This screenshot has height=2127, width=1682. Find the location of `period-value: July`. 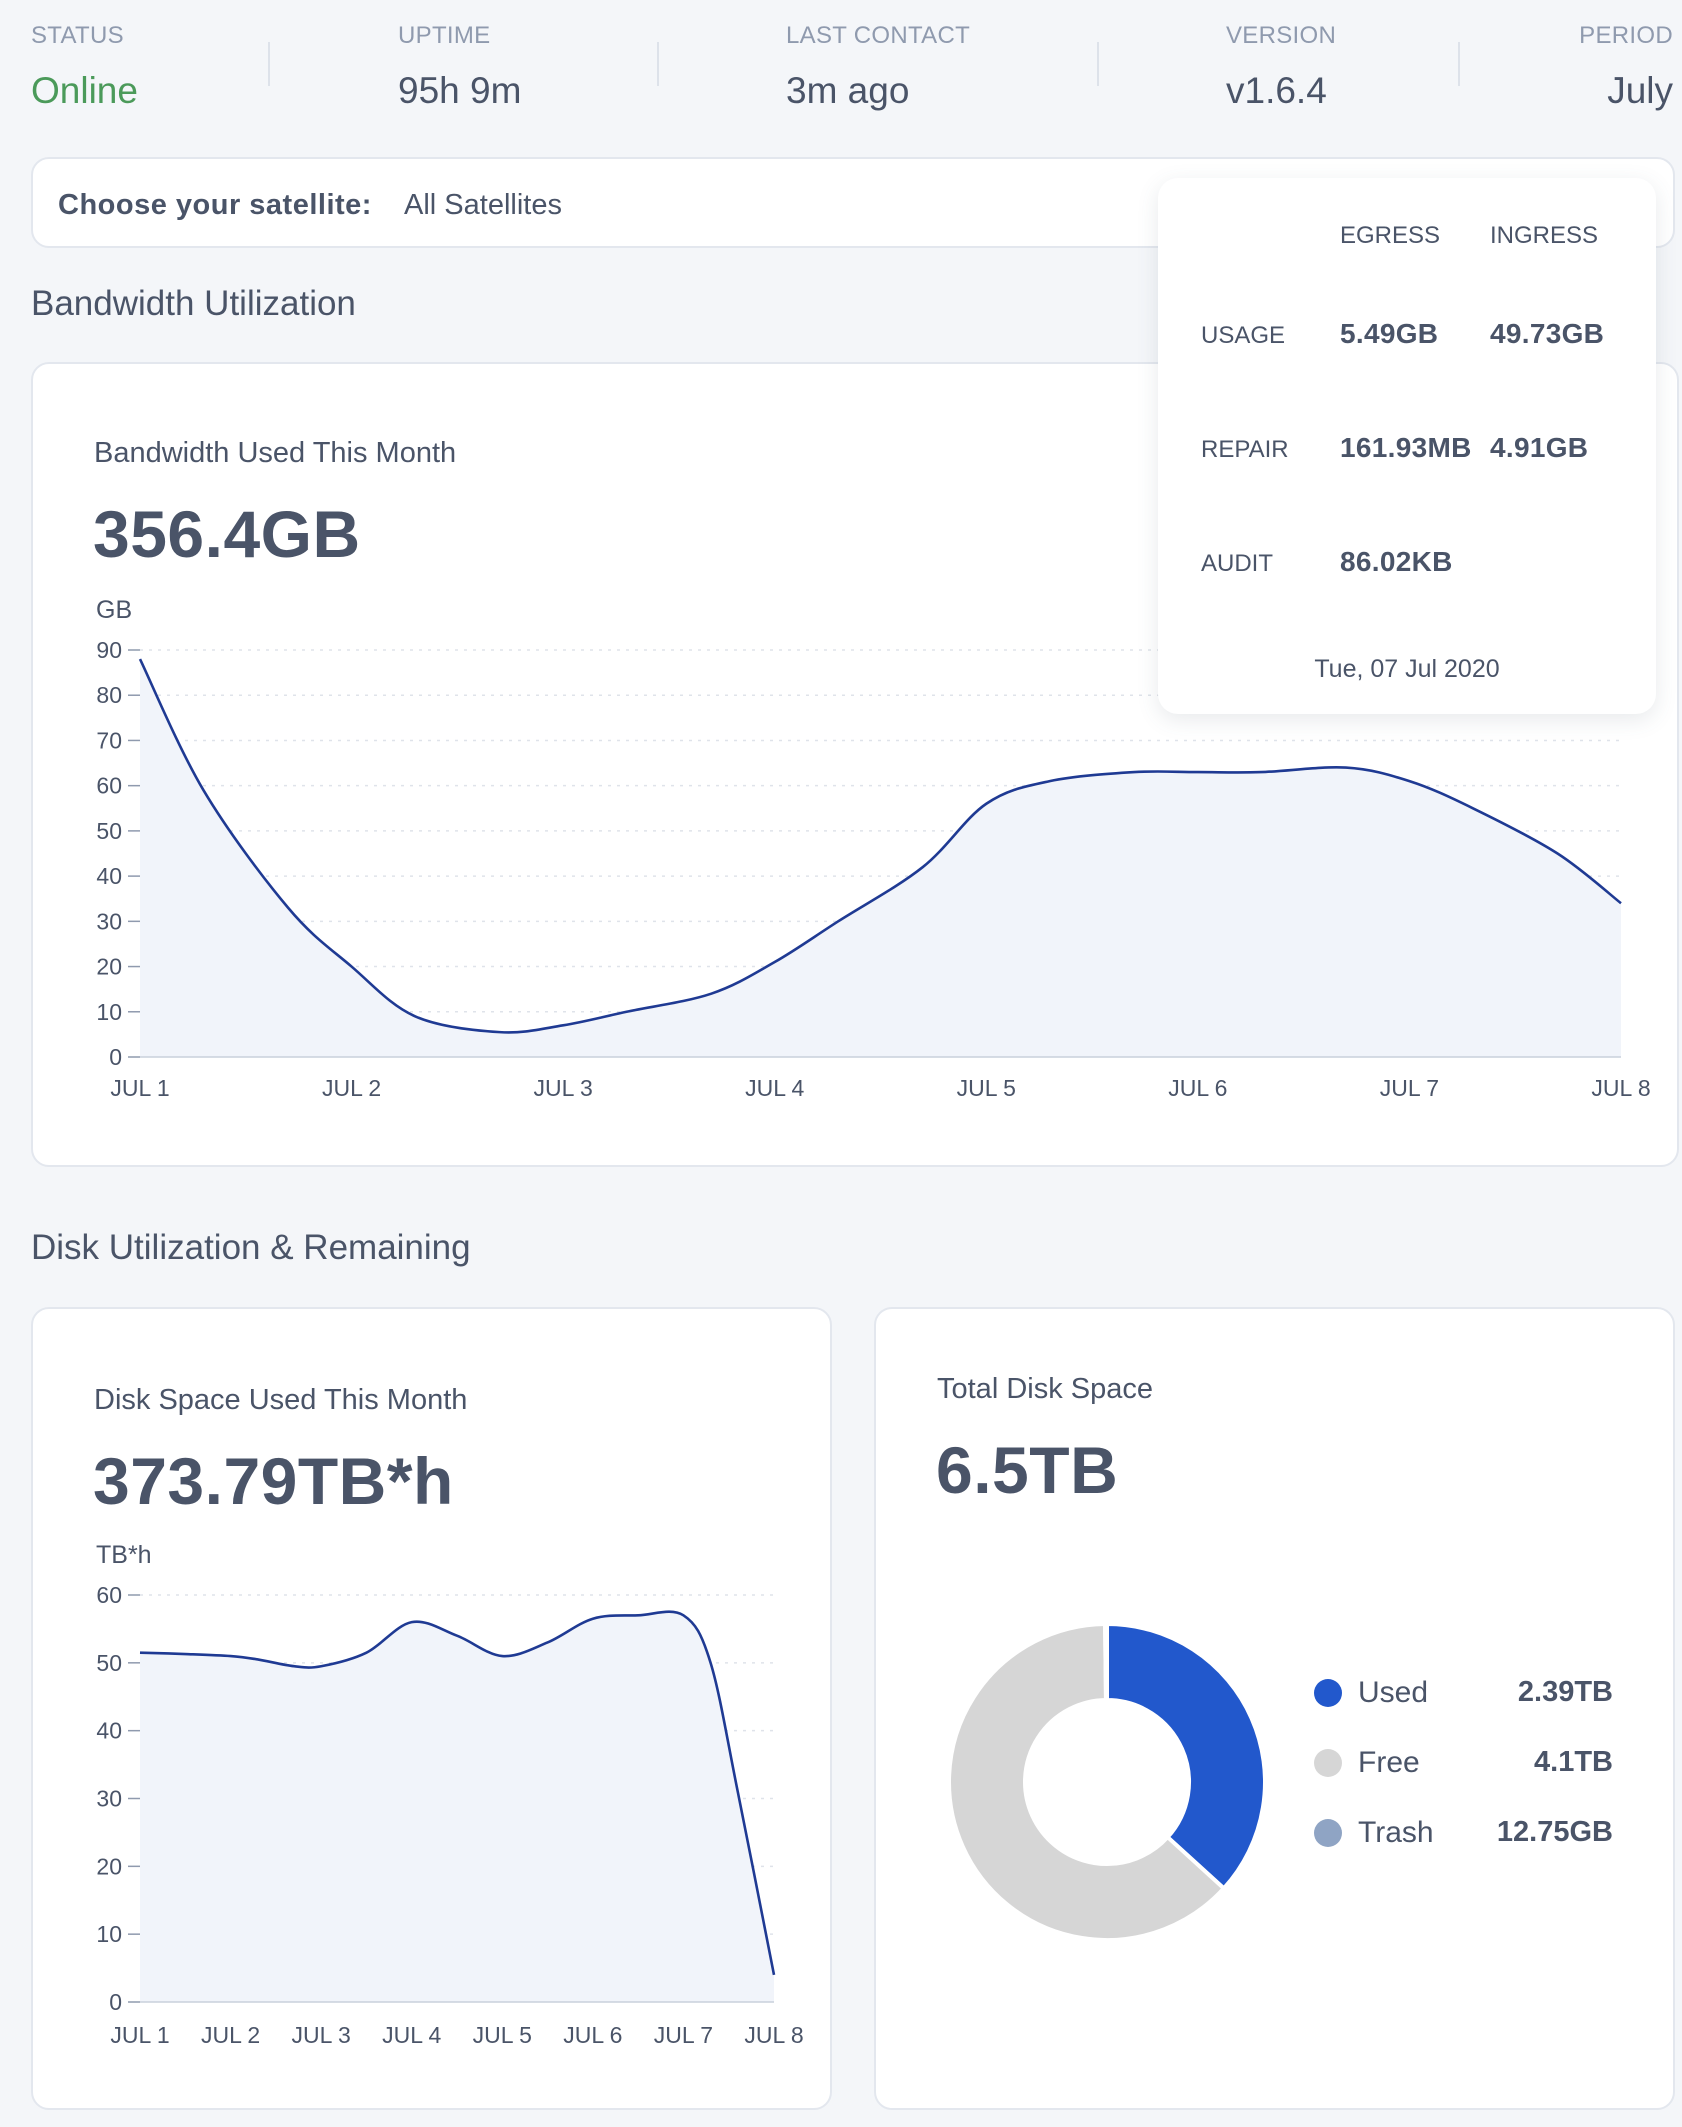

period-value: July is located at coordinates (1640, 90).